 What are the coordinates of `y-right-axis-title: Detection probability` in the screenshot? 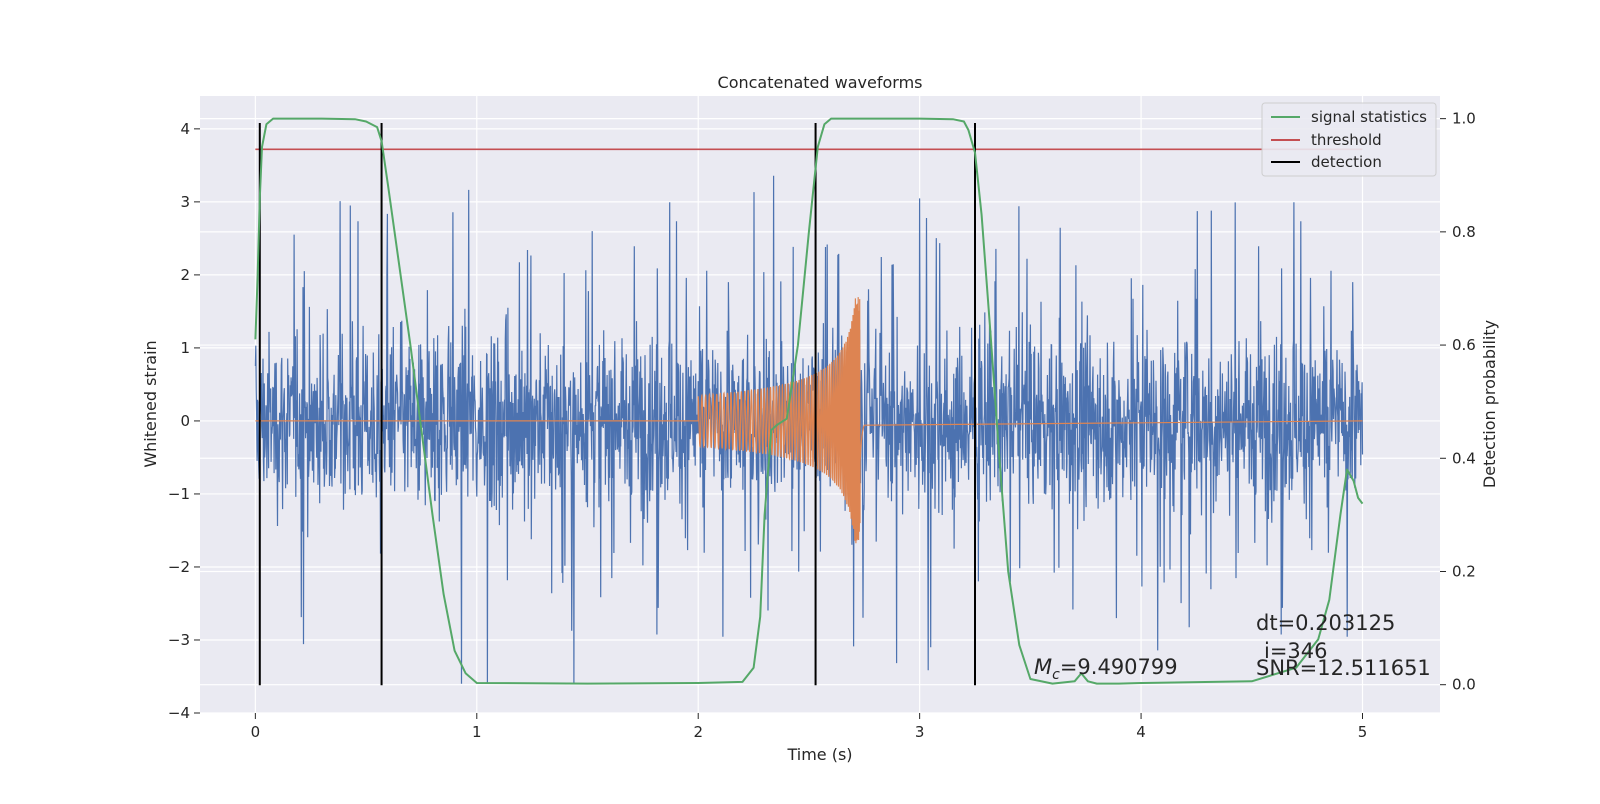 It's located at (1489, 404).